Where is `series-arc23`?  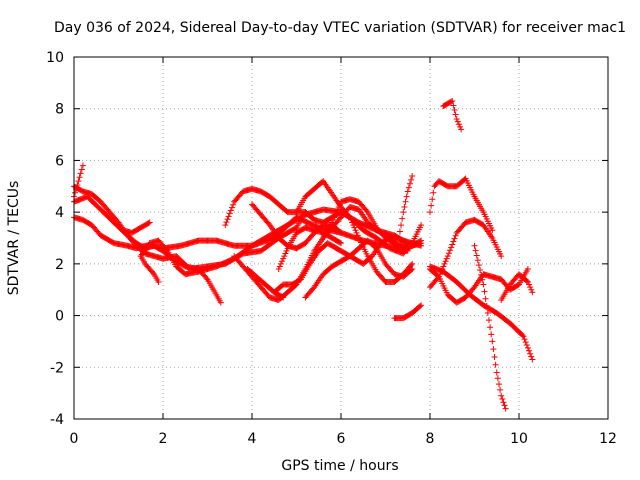 series-arc23 is located at coordinates (481, 313).